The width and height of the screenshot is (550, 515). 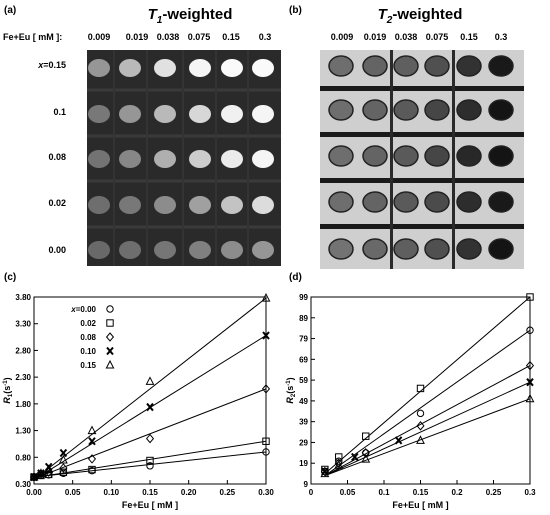 I want to click on y-tick-label: 9, so click(x=306, y=484).